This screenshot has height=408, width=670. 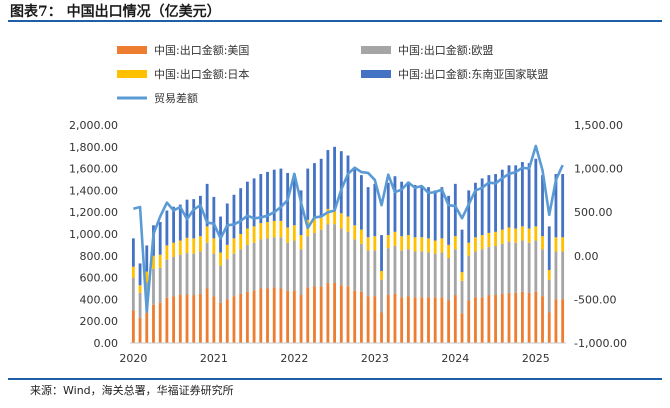 I want to click on legend-swatch-eu, so click(x=376, y=50).